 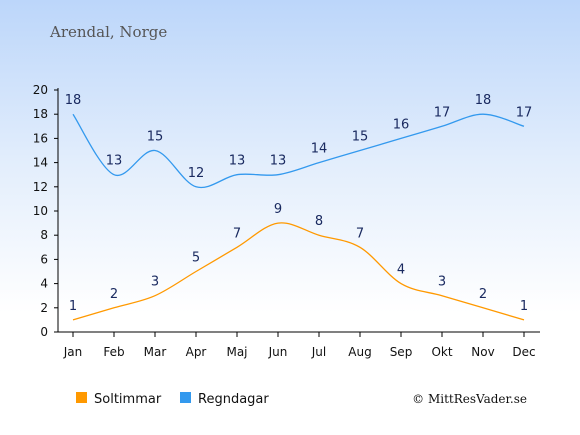 What do you see at coordinates (40, 187) in the screenshot?
I see `y-tick-label: 12` at bounding box center [40, 187].